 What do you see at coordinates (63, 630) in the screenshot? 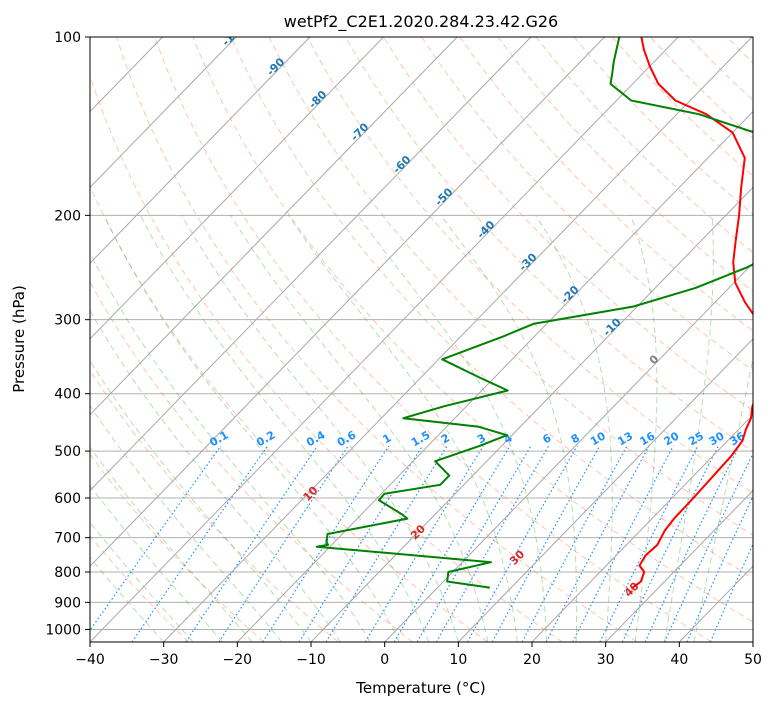
I see `y-tick-label: 1000` at bounding box center [63, 630].